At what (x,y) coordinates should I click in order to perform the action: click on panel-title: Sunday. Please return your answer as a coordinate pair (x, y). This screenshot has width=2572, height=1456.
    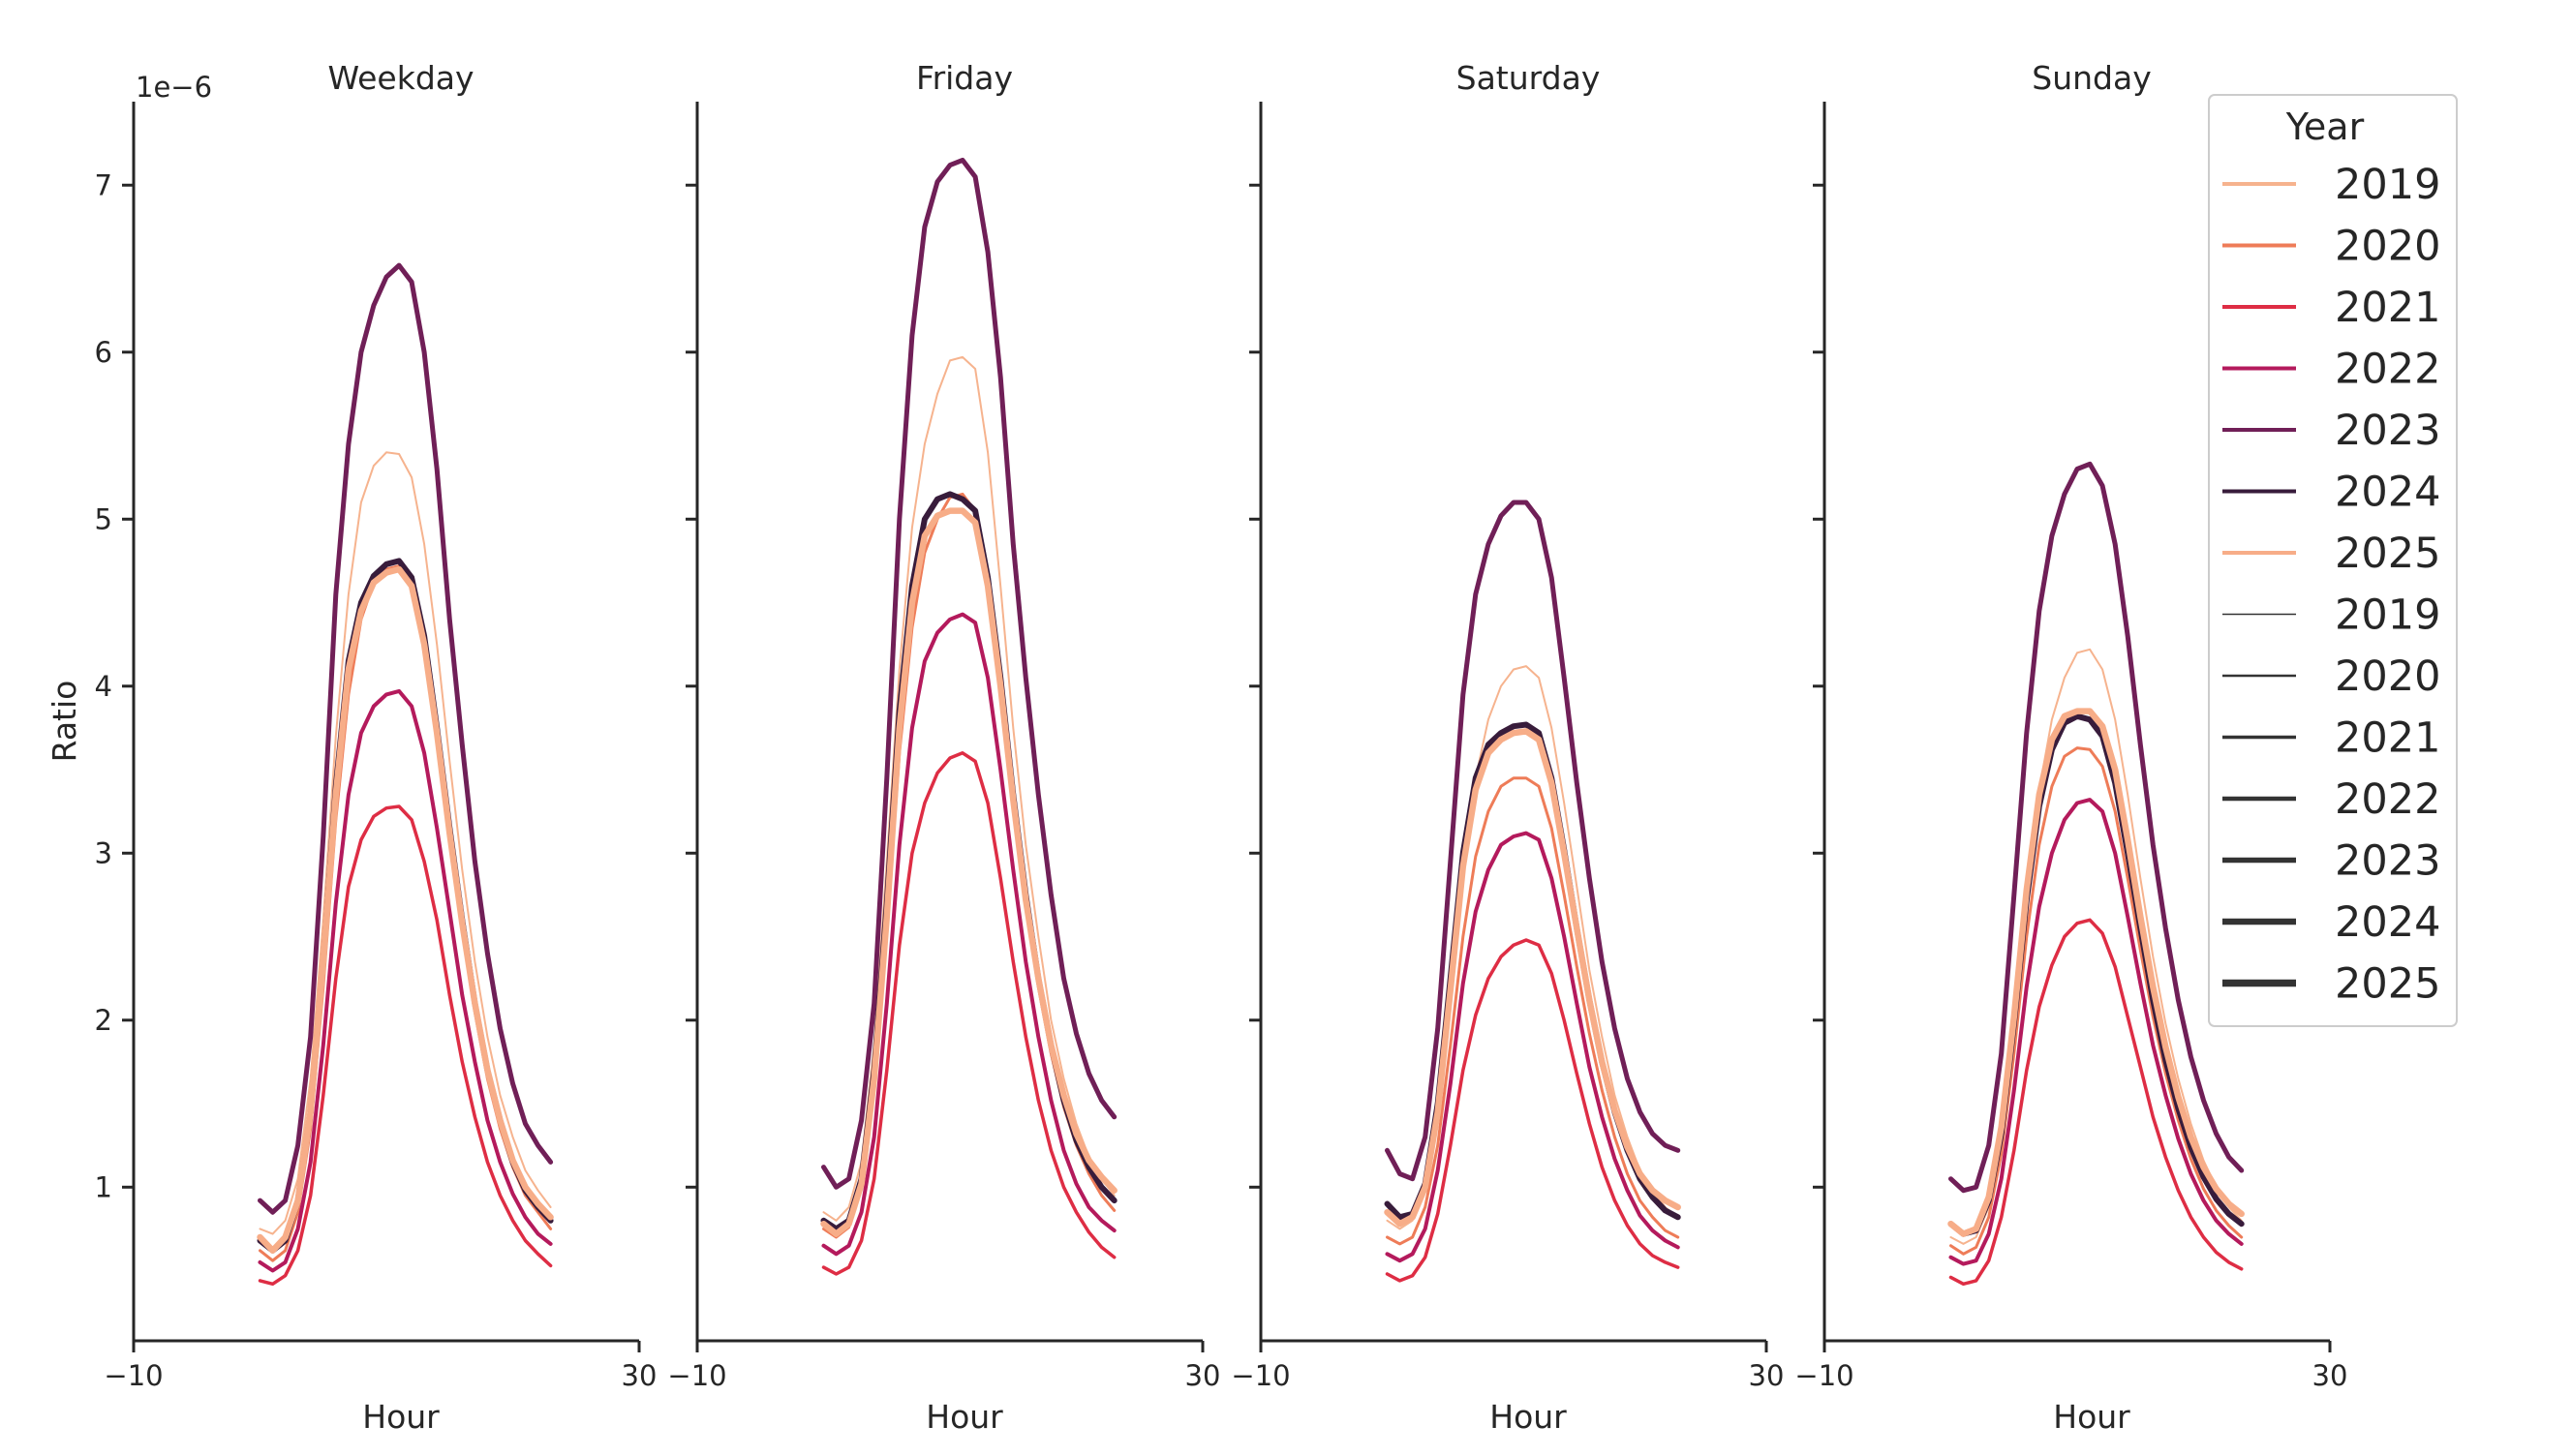
    Looking at the image, I should click on (2091, 78).